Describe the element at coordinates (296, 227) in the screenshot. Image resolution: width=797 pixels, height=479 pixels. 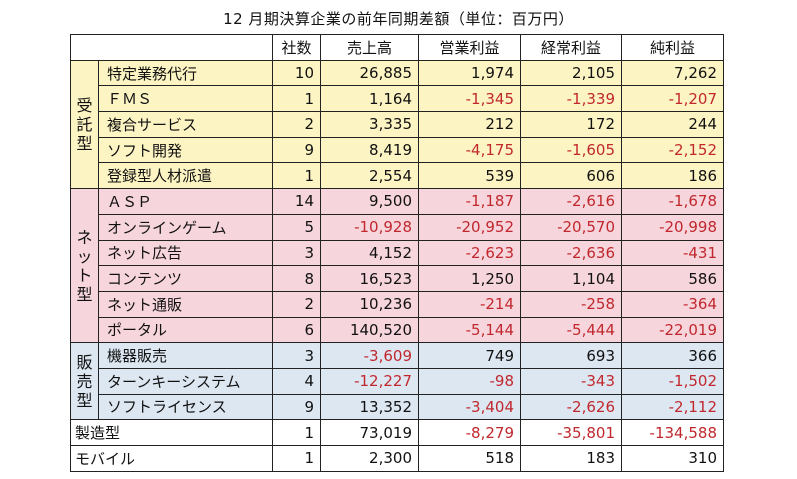
I see `count-cell: 5` at that location.